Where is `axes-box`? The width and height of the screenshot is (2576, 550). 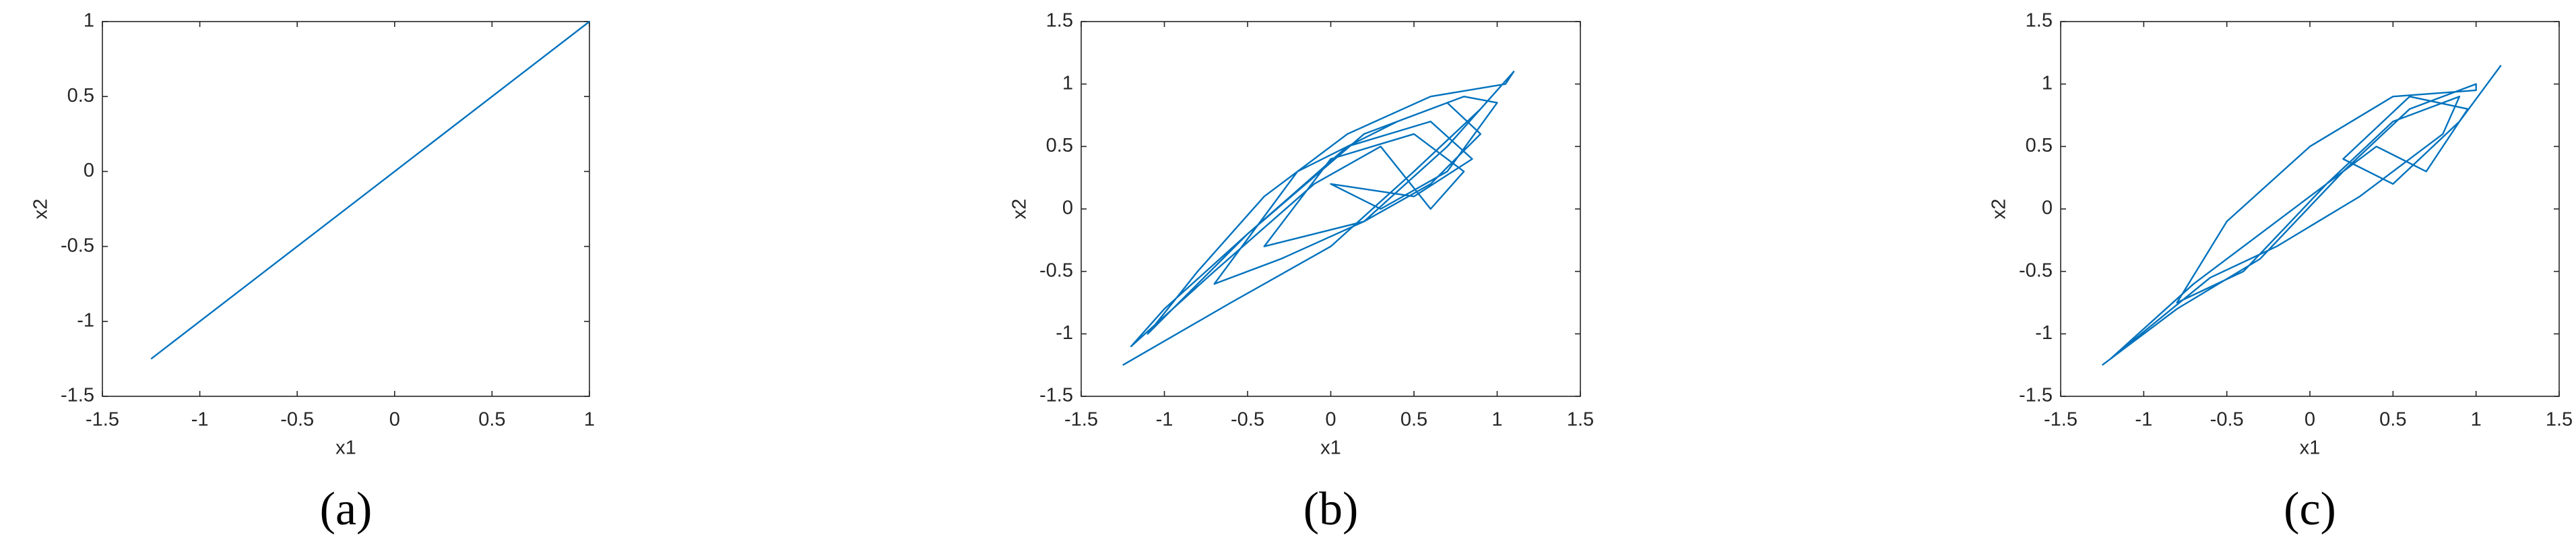
axes-box is located at coordinates (1331, 209).